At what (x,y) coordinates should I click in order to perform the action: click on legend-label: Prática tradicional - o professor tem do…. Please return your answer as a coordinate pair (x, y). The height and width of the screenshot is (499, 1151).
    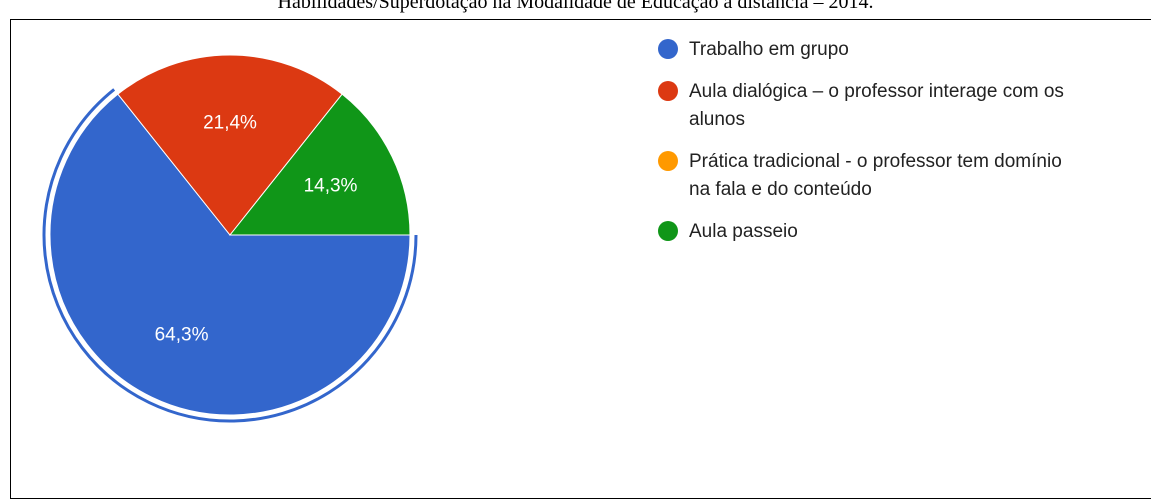
    Looking at the image, I should click on (875, 175).